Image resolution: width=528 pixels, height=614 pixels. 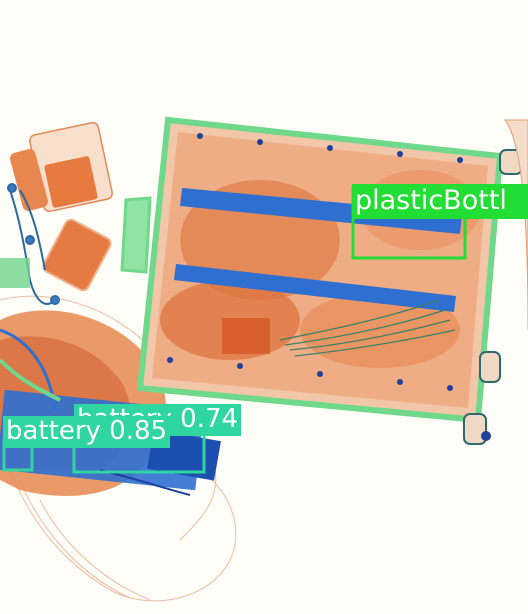 I want to click on detection-label-plasticbottle: plasticBottl, so click(x=440, y=201).